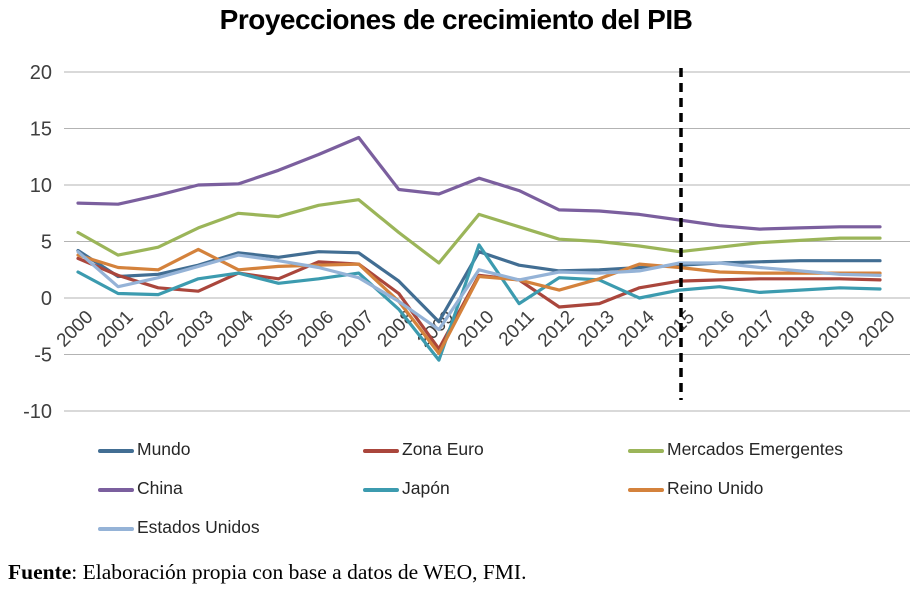 The image size is (912, 606). I want to click on x-tick-label: 2017, so click(756, 329).